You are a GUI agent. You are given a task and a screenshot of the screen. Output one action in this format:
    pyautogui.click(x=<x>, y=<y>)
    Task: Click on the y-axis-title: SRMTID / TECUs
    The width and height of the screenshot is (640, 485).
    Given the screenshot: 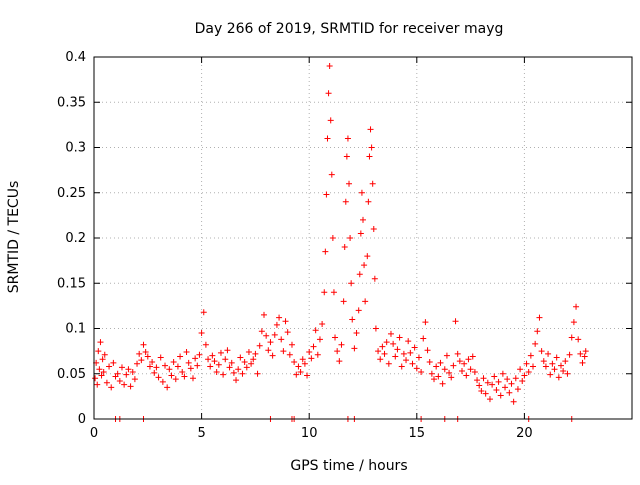 What is the action you would take?
    pyautogui.click(x=14, y=237)
    